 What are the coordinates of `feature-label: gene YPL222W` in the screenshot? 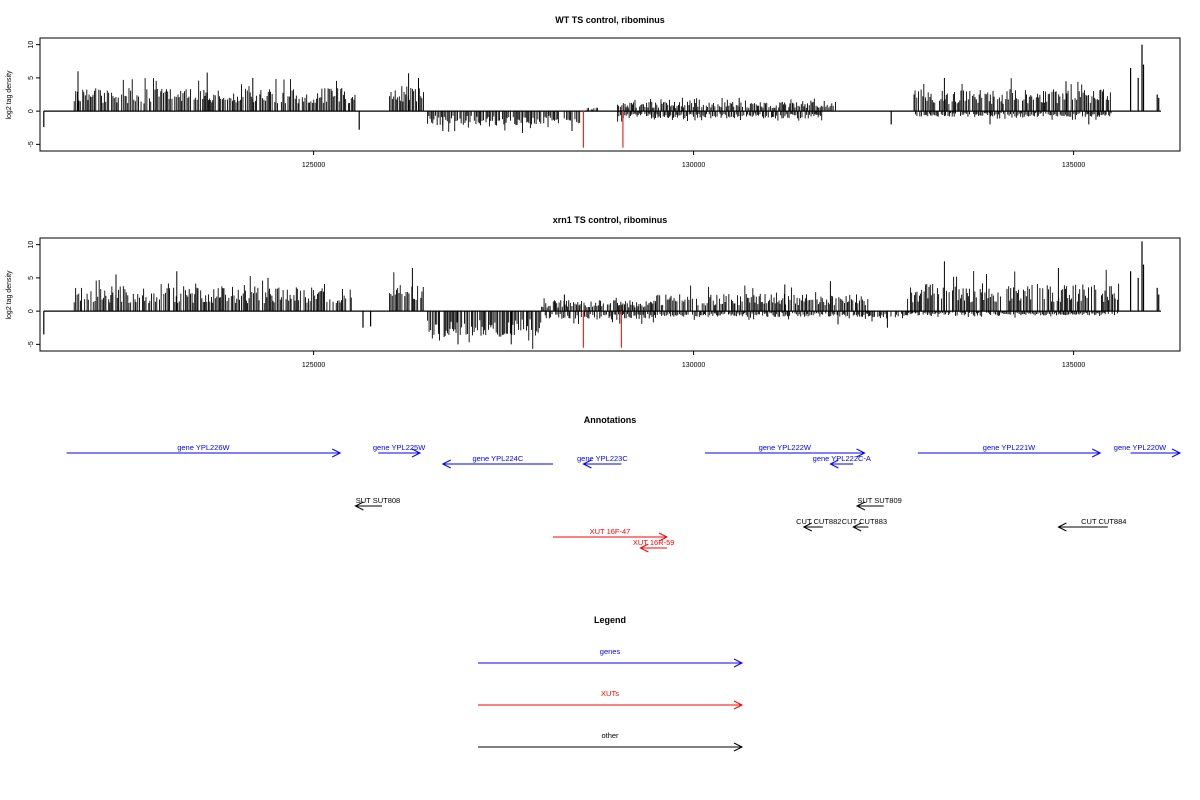 It's located at (785, 447).